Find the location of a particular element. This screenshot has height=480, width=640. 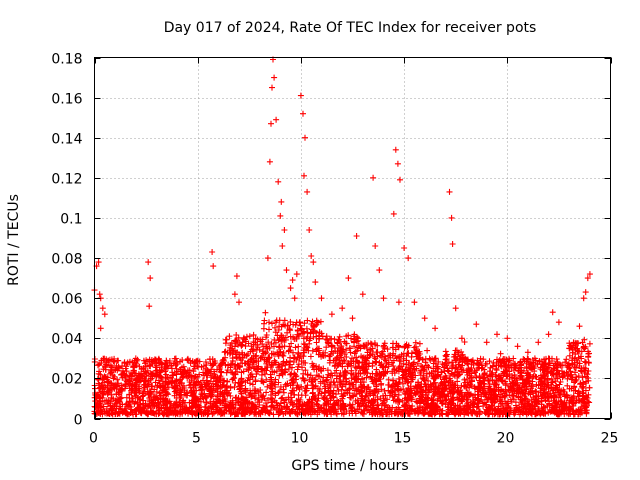

y-tick-label: 0.14 is located at coordinates (66, 140).